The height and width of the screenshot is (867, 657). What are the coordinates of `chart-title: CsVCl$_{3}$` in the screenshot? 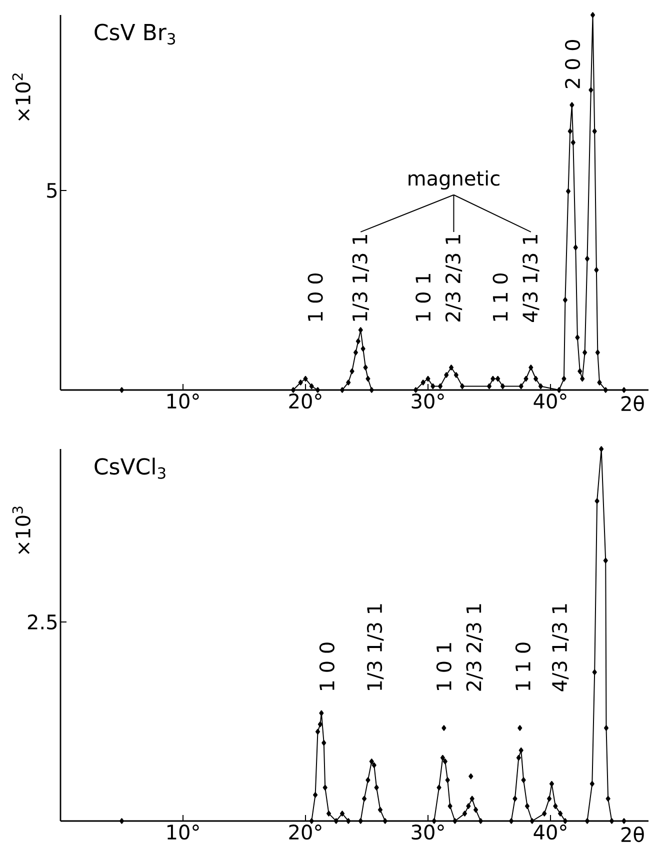 It's located at (130, 468).